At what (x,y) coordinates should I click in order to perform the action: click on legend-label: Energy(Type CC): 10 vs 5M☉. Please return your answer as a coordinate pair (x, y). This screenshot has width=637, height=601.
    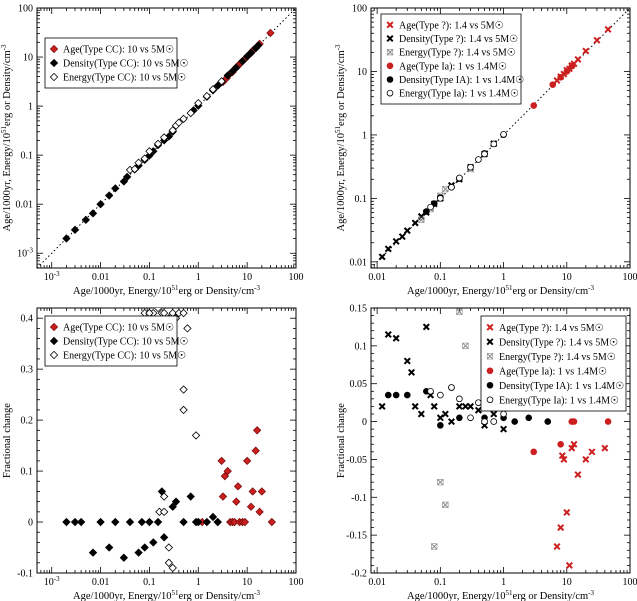
    Looking at the image, I should click on (124, 78).